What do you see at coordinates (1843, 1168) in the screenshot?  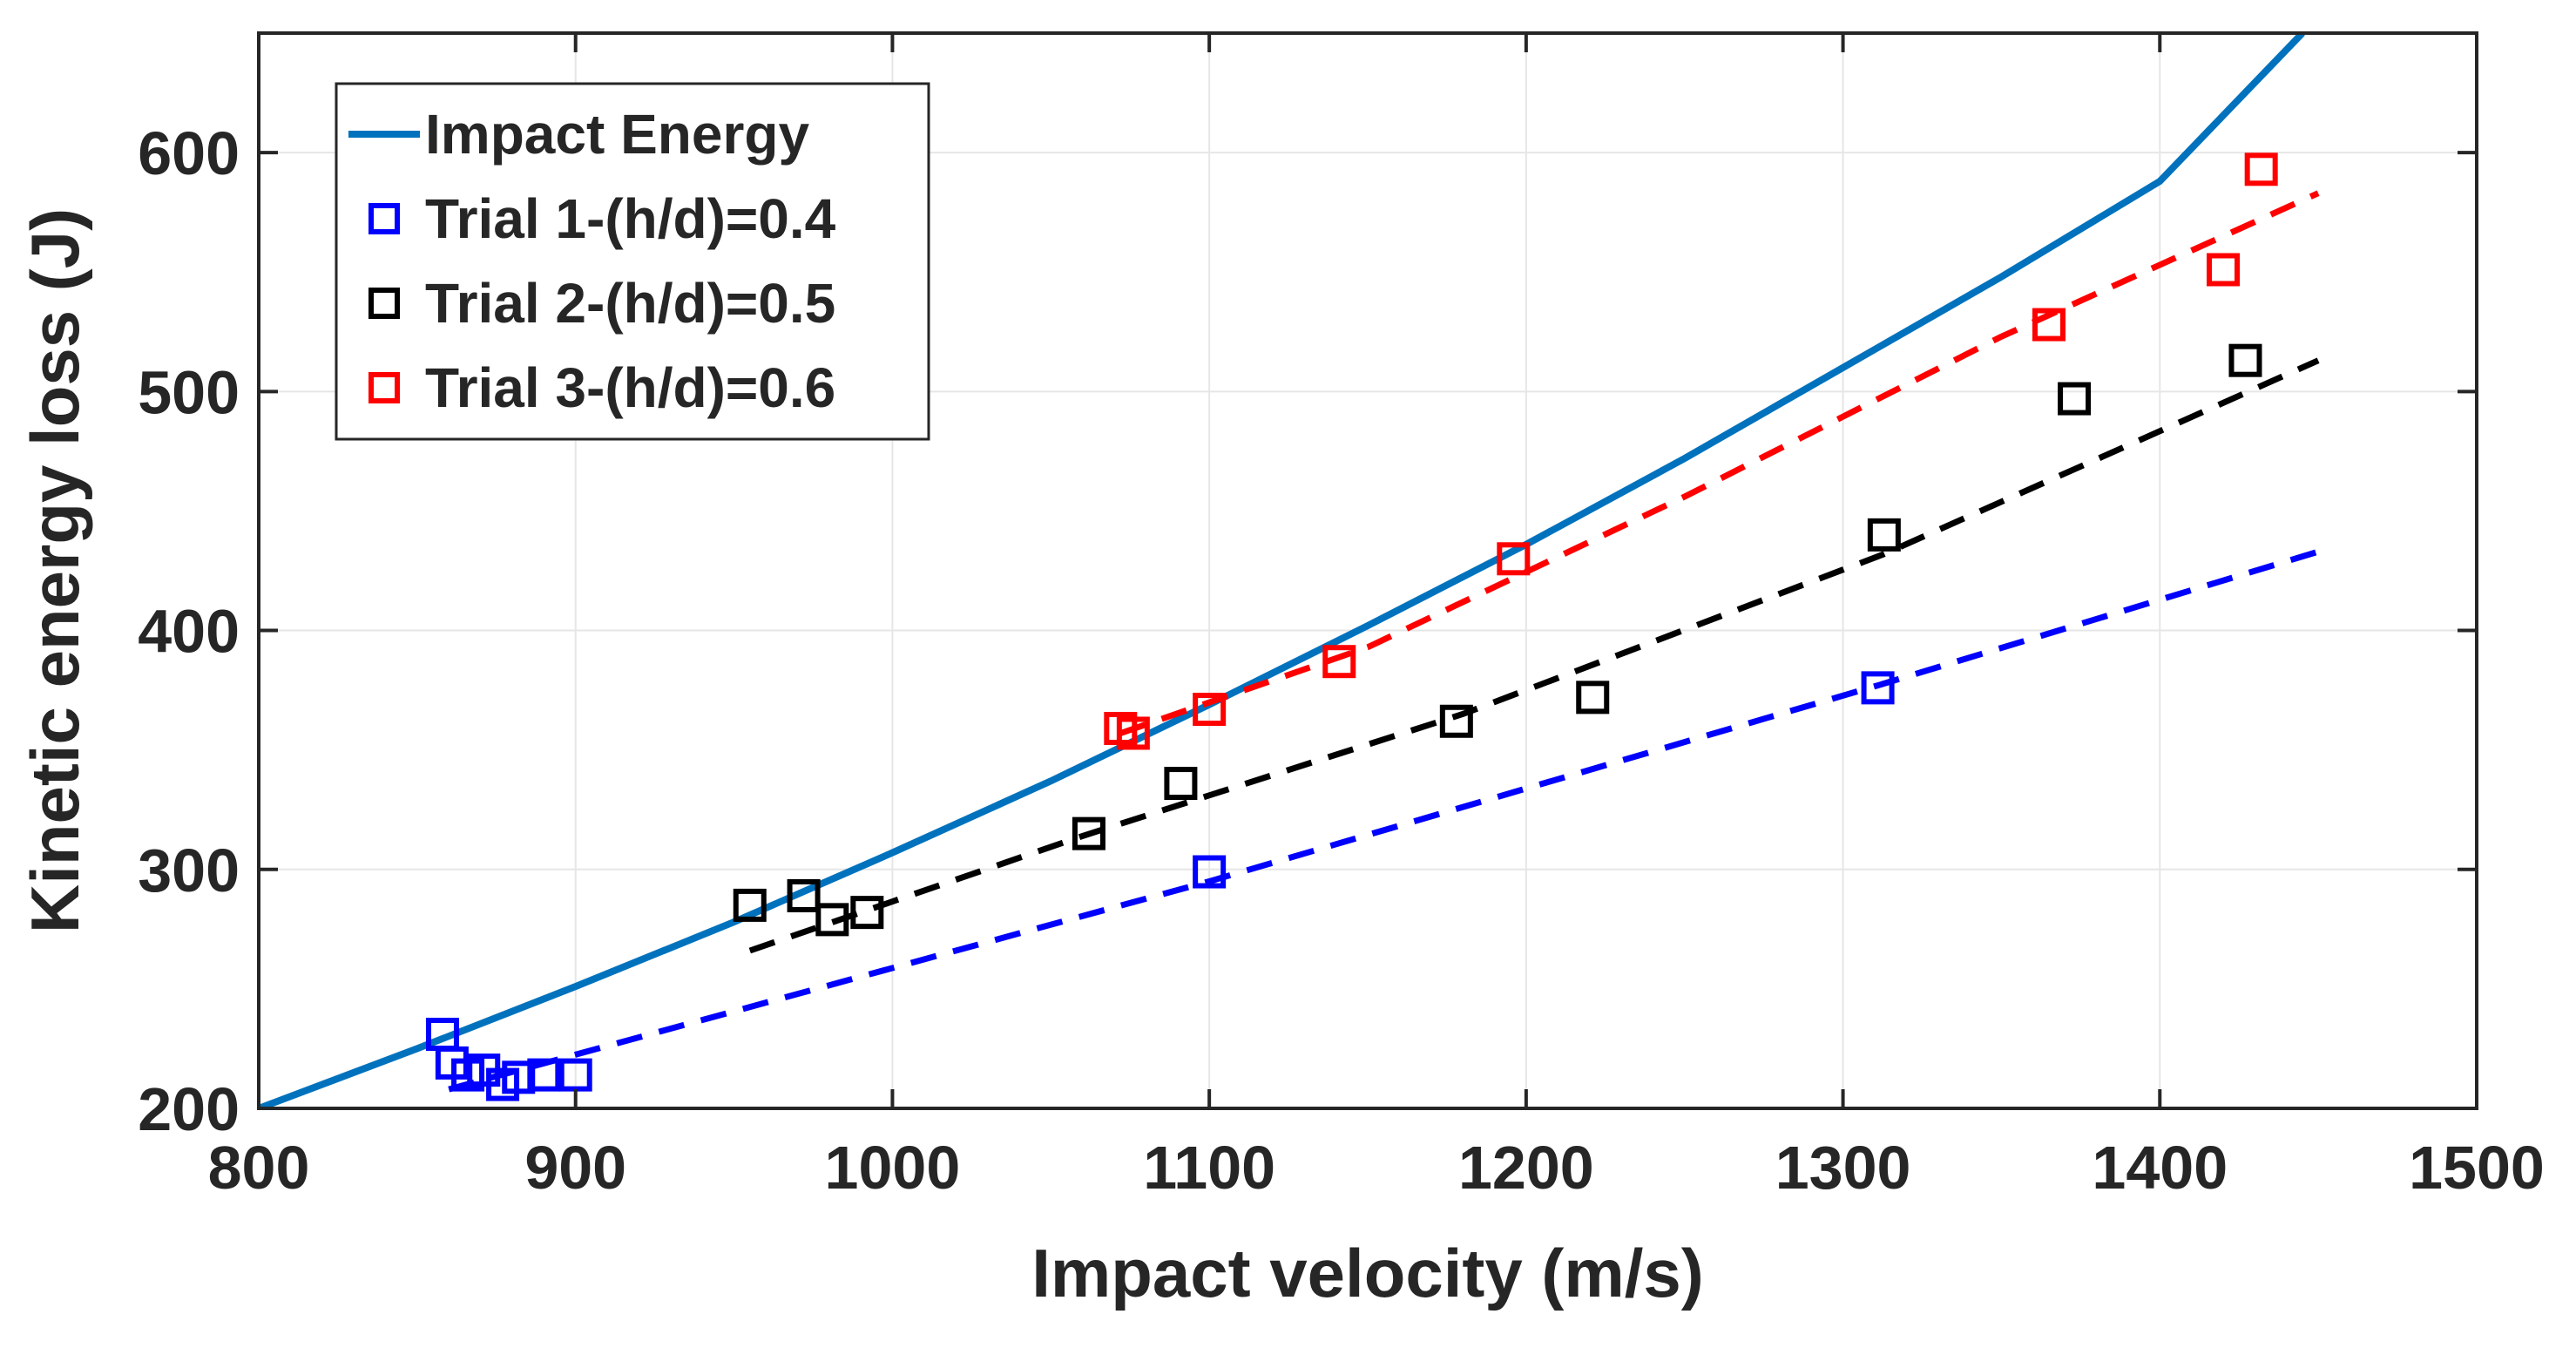 I see `x-tick-label: 1300` at bounding box center [1843, 1168].